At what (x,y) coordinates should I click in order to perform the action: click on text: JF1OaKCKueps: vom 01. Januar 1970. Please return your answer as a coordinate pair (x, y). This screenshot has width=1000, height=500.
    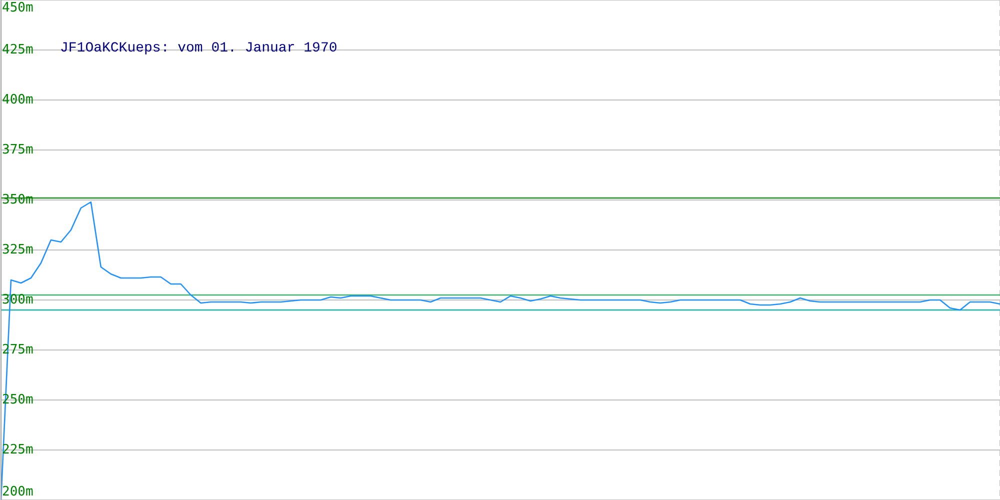
    Looking at the image, I should click on (199, 48).